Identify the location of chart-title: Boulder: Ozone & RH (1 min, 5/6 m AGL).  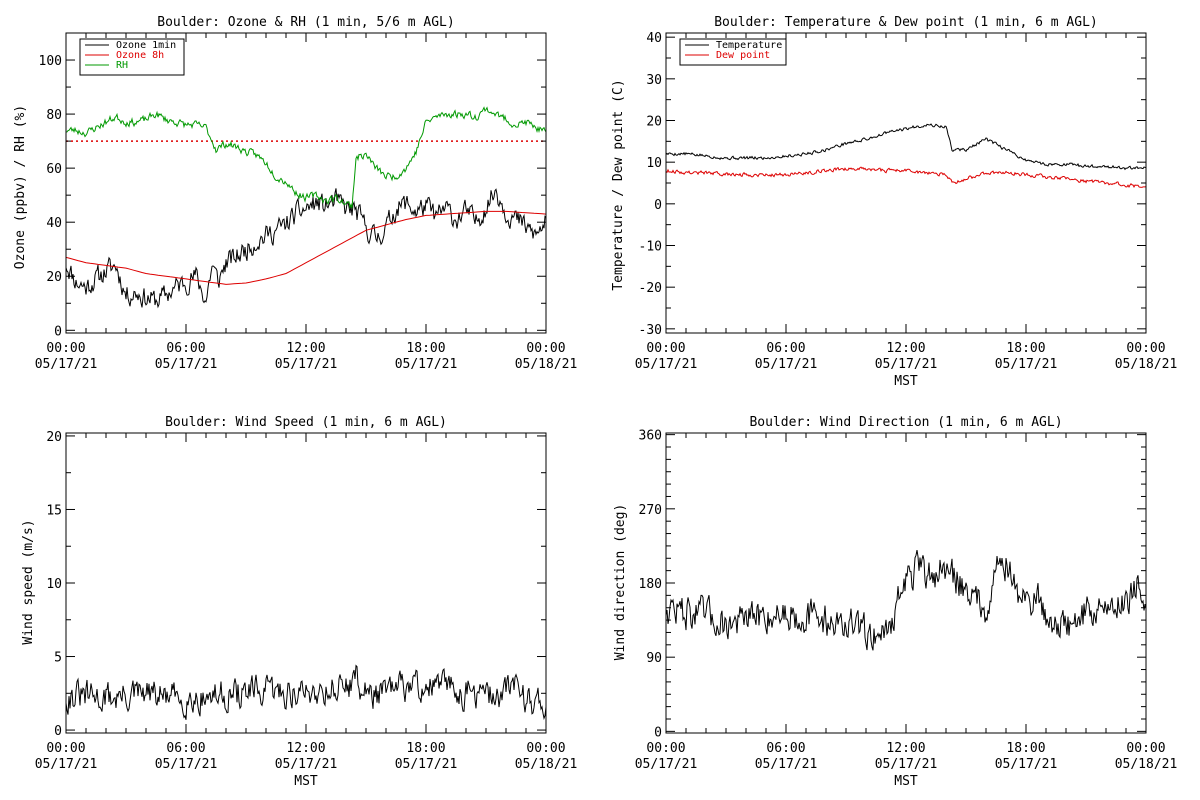
(305, 22).